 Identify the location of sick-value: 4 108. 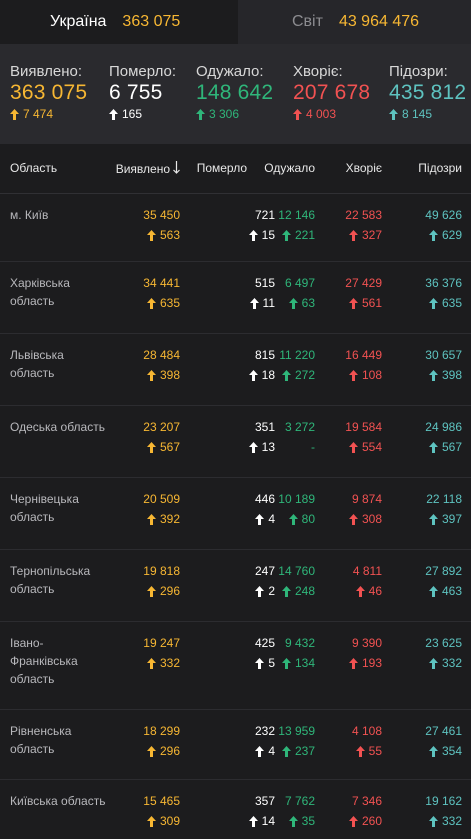
(366, 731).